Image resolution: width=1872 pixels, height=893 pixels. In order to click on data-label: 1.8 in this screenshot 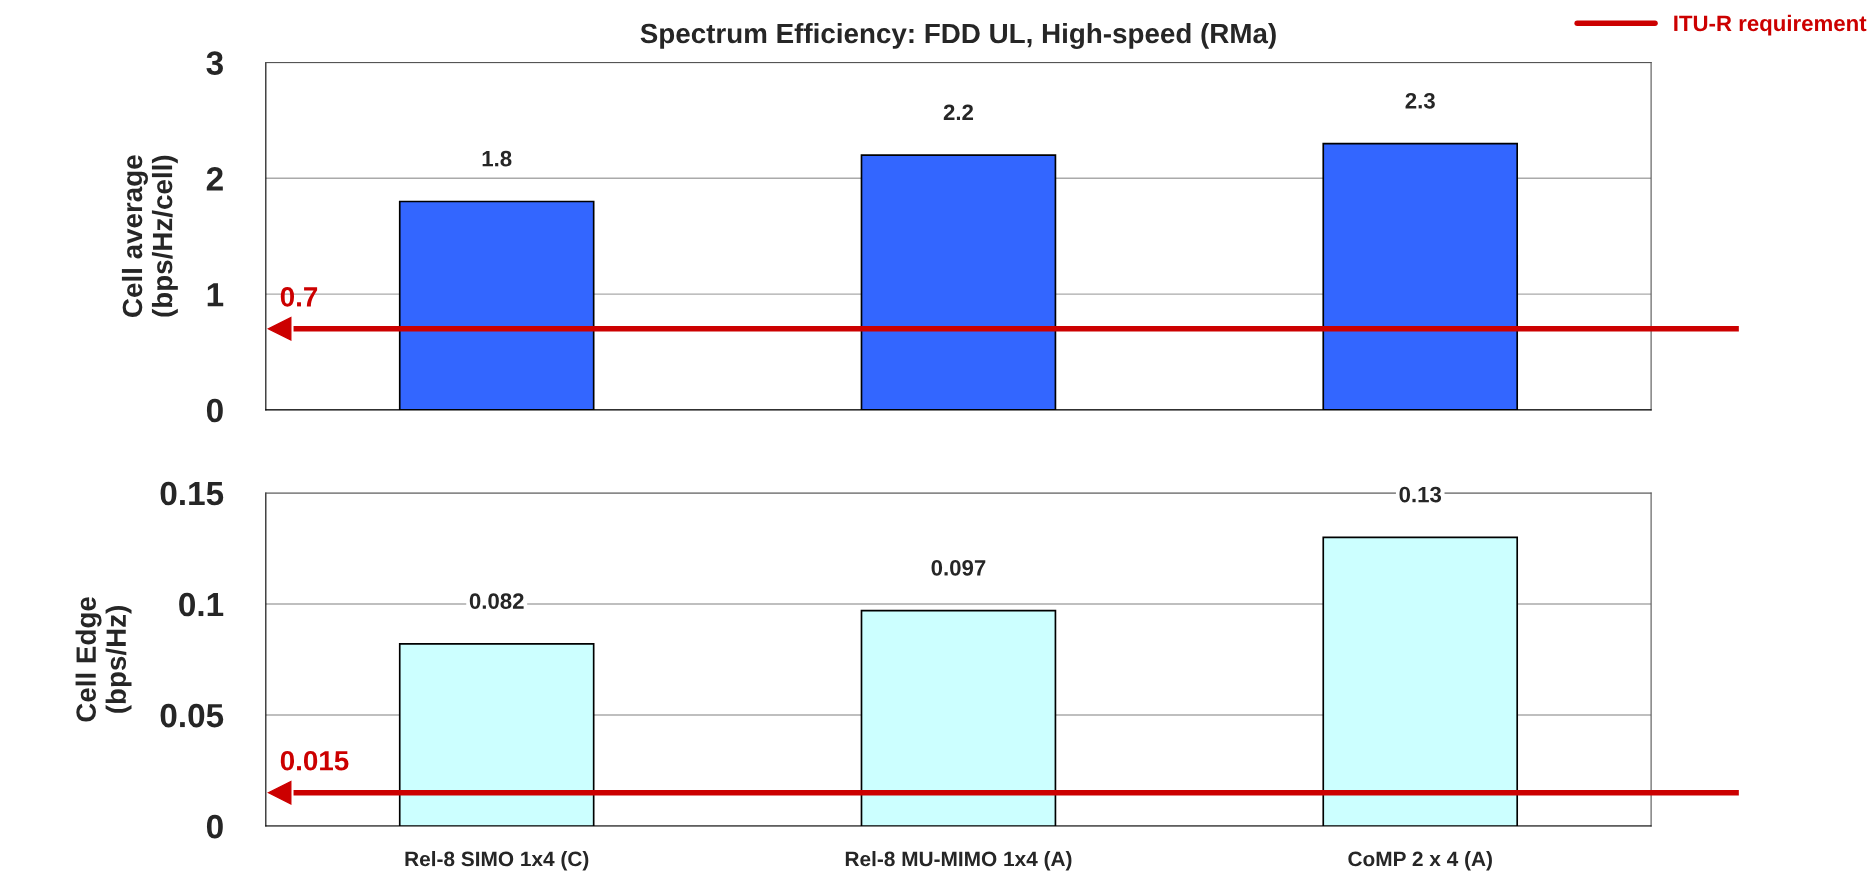, I will do `click(497, 158)`.